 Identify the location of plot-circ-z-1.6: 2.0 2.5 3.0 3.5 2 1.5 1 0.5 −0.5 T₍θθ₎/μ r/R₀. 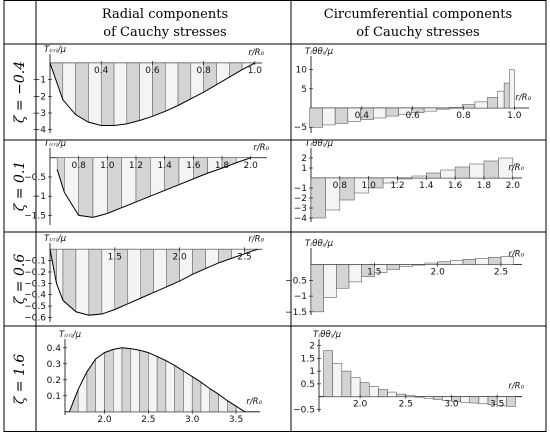
(408, 372).